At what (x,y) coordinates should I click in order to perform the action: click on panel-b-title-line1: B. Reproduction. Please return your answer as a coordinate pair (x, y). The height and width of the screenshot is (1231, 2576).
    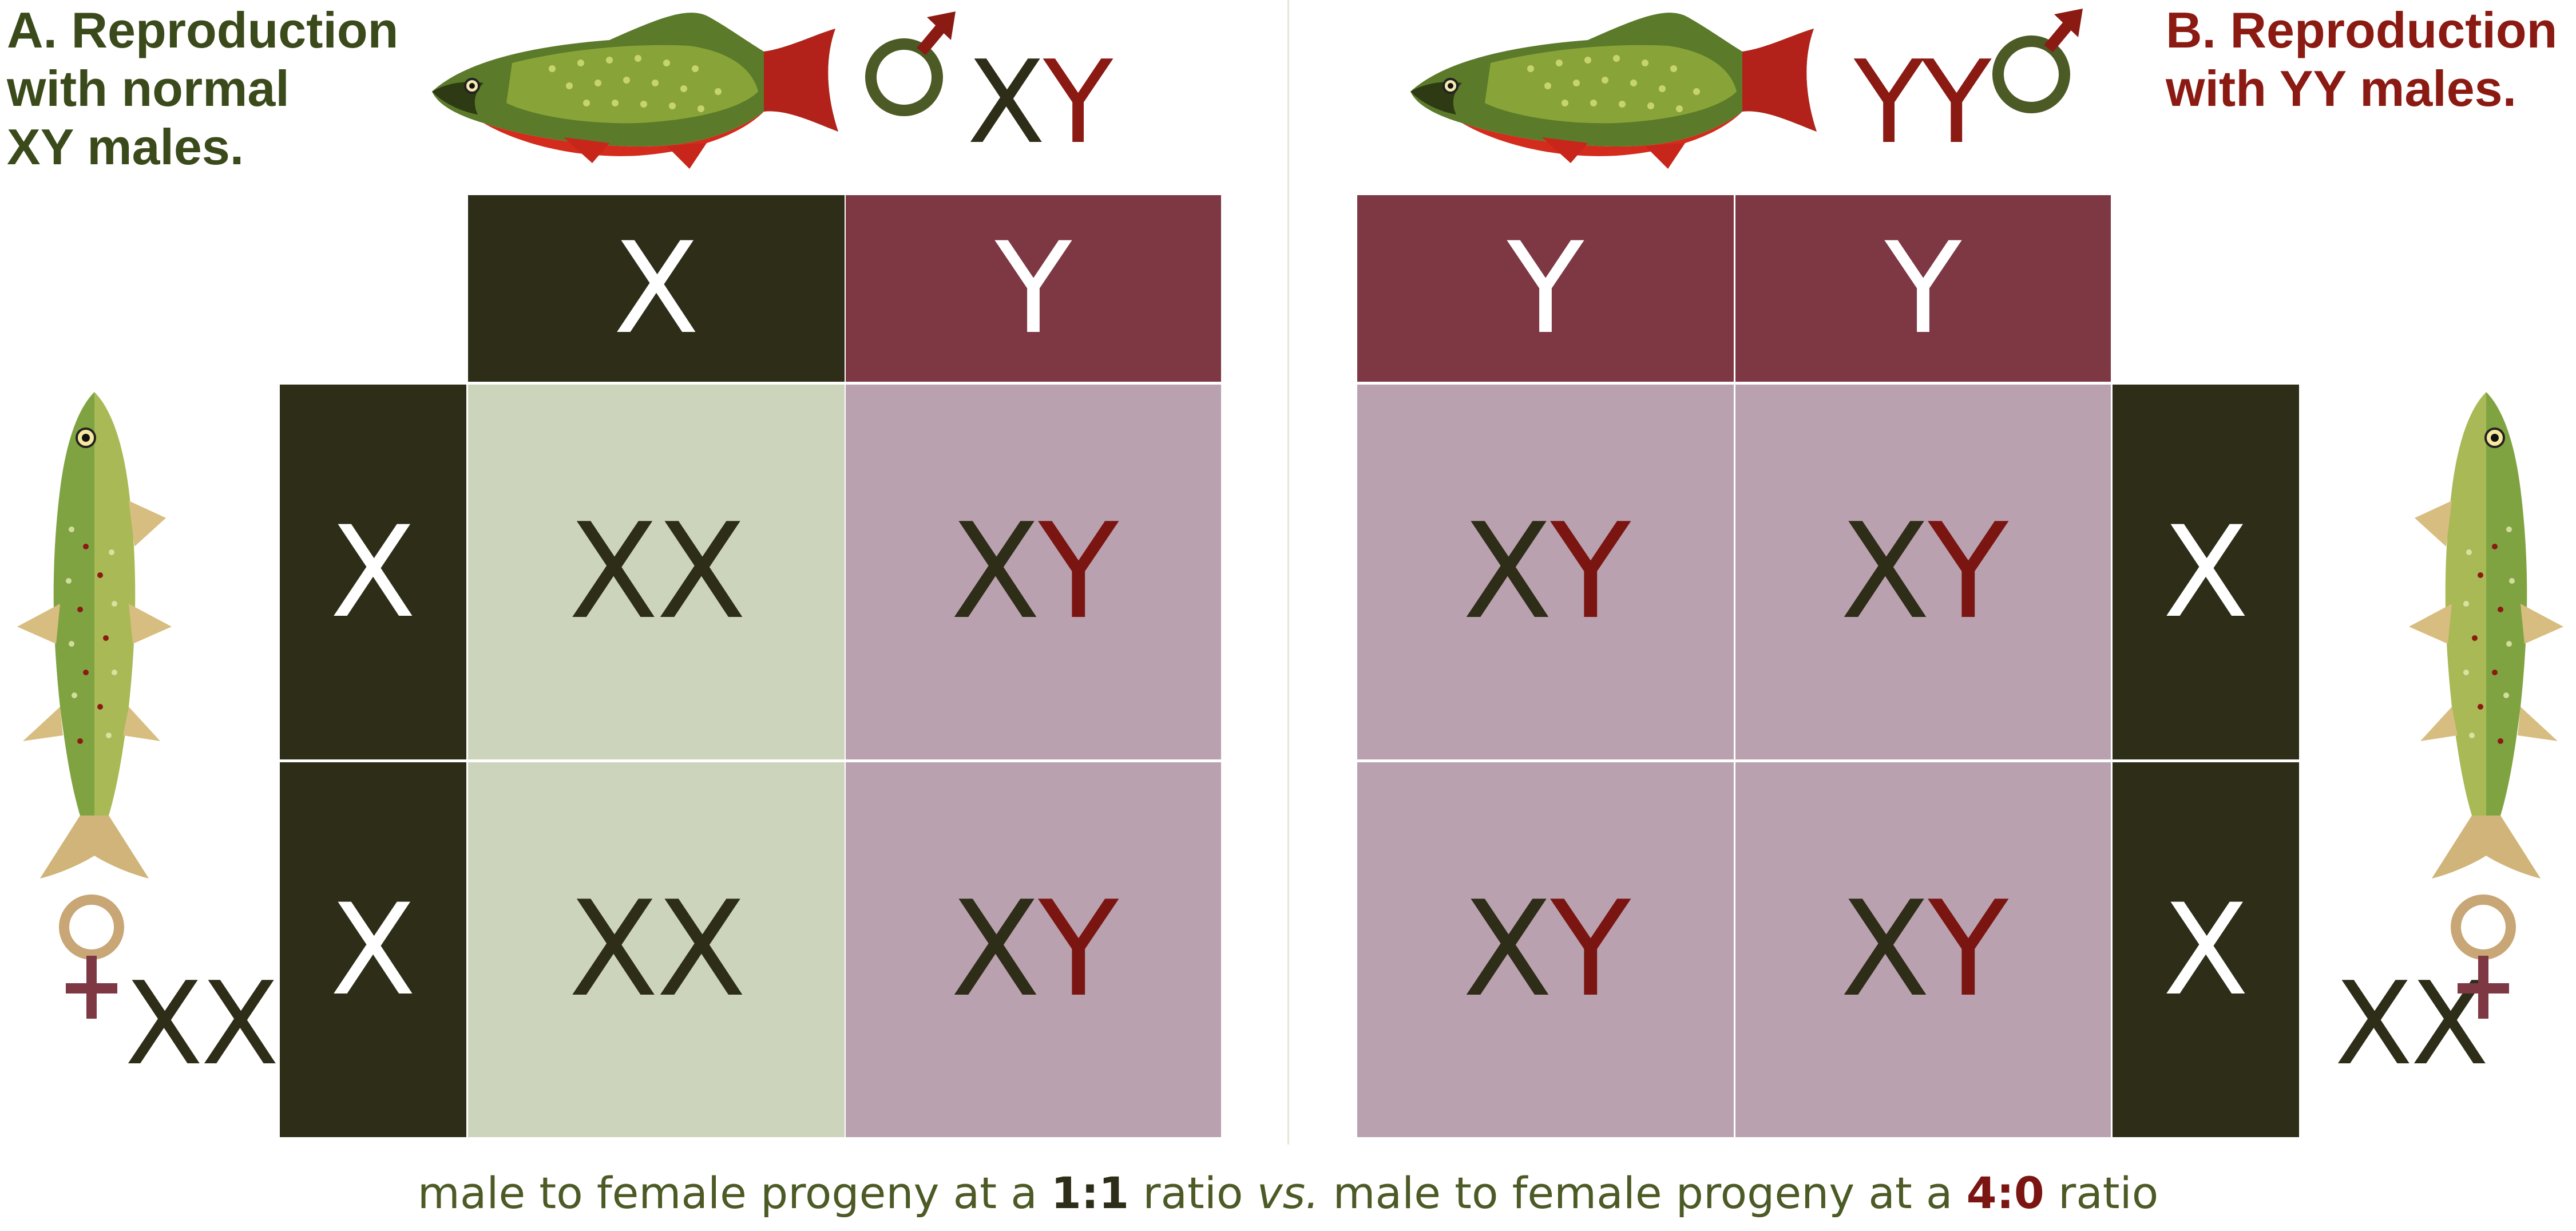
    Looking at the image, I should click on (2362, 30).